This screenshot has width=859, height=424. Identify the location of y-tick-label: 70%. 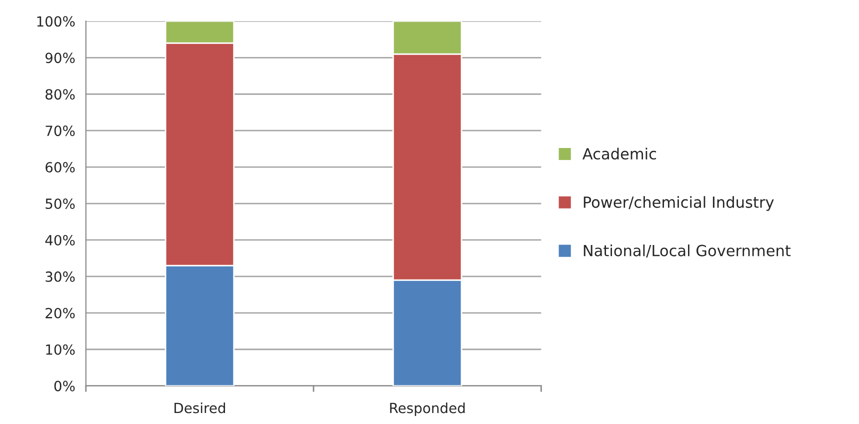
(60, 131).